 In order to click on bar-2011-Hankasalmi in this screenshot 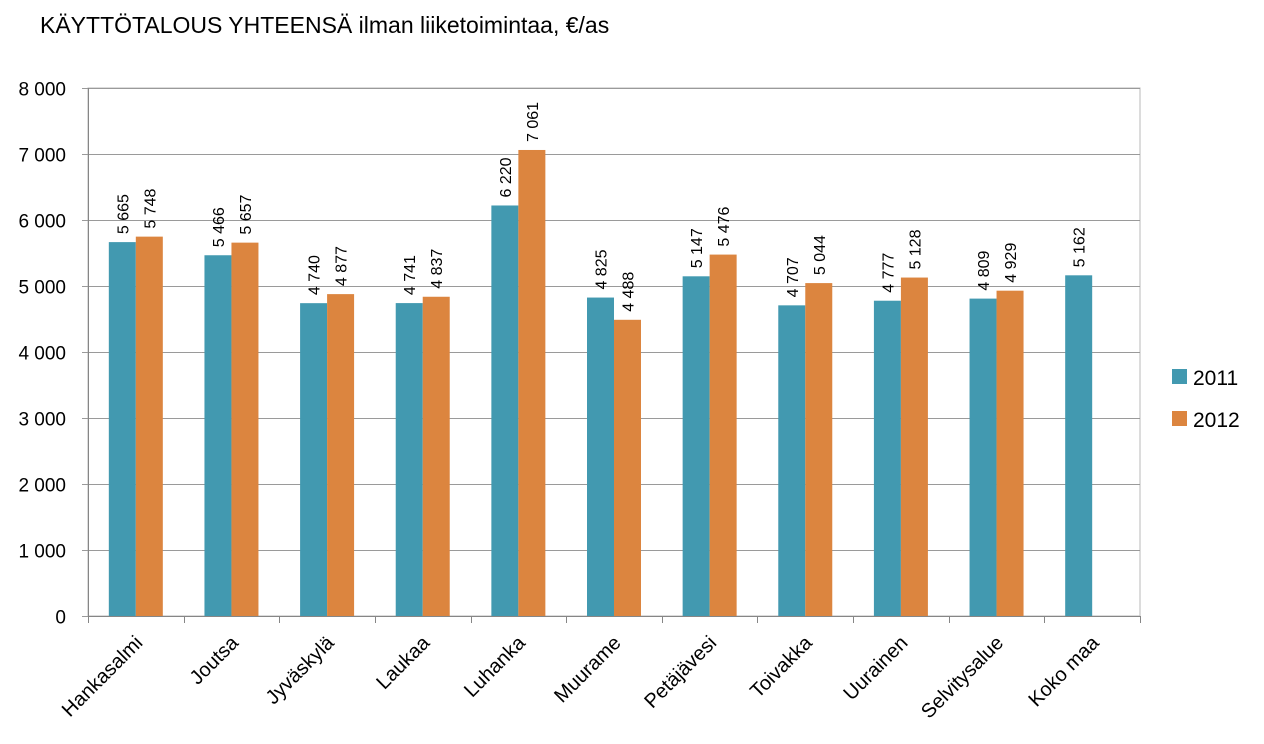, I will do `click(122, 429)`.